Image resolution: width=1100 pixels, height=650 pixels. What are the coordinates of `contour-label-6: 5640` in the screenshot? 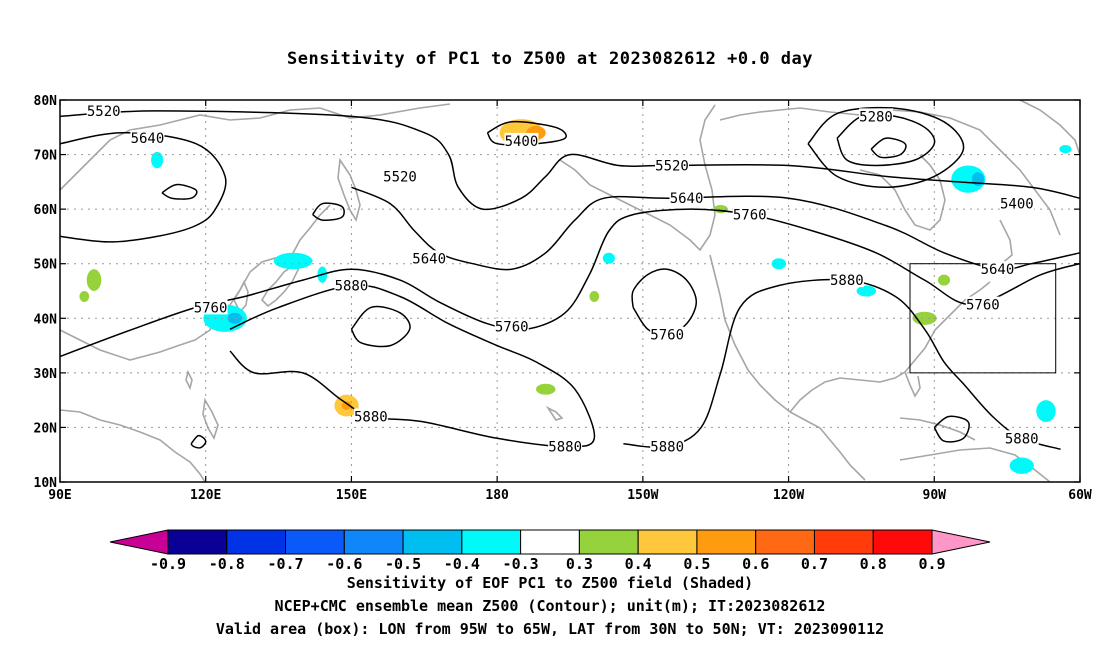 It's located at (687, 199).